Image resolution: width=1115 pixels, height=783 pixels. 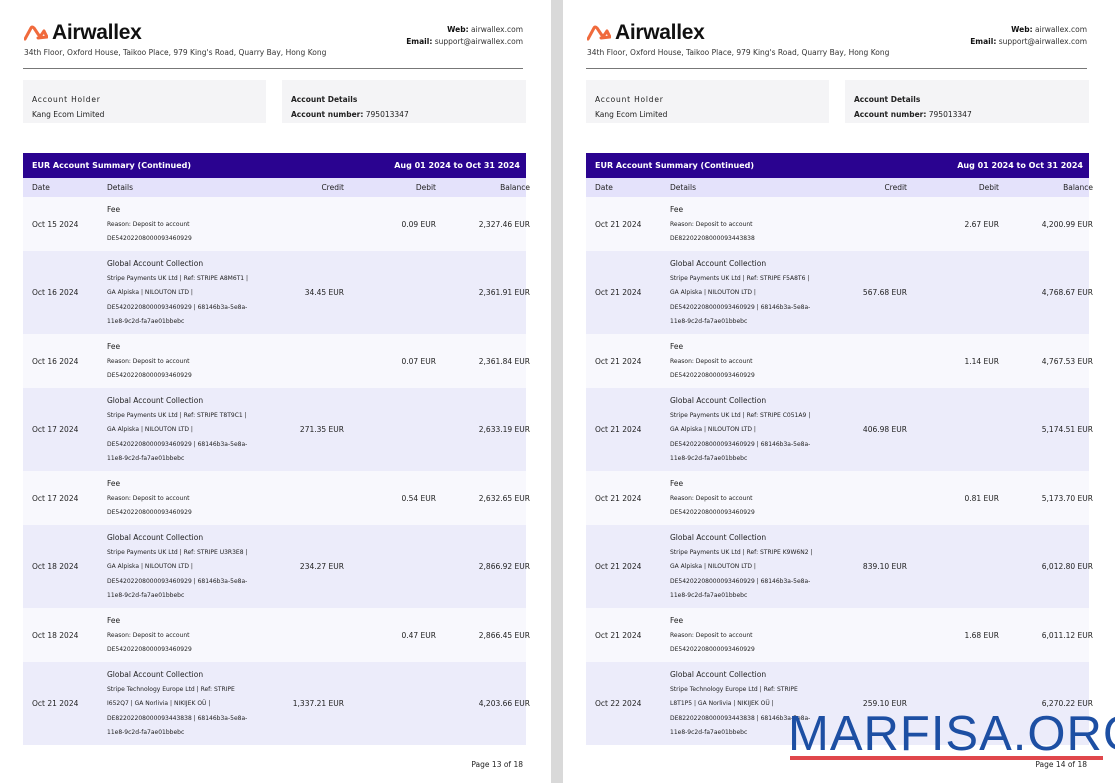 What do you see at coordinates (884, 703) in the screenshot?
I see `row-credit: 259.10 EUR` at bounding box center [884, 703].